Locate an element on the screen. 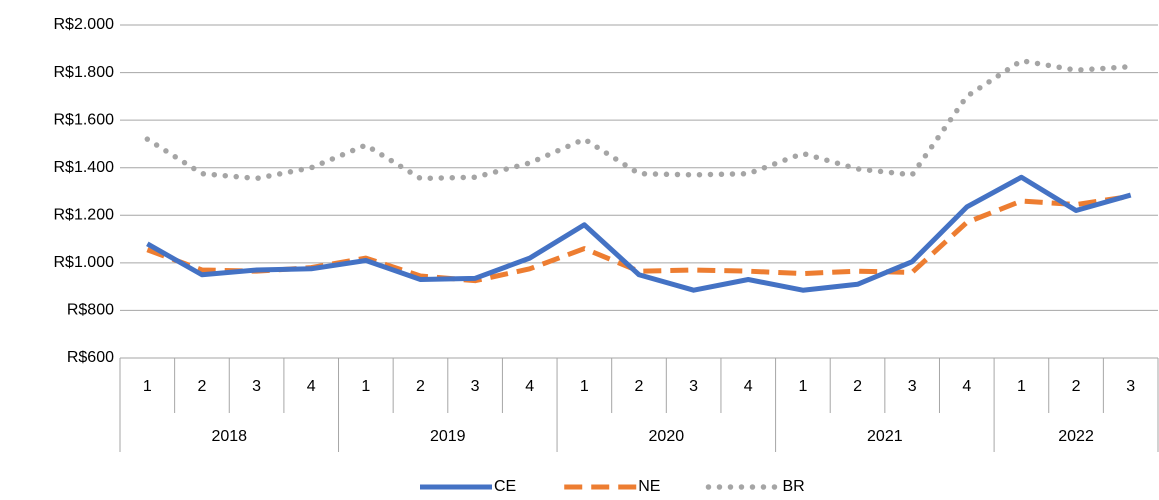 This screenshot has width=1159, height=500. x-group-label: 2018 is located at coordinates (229, 436).